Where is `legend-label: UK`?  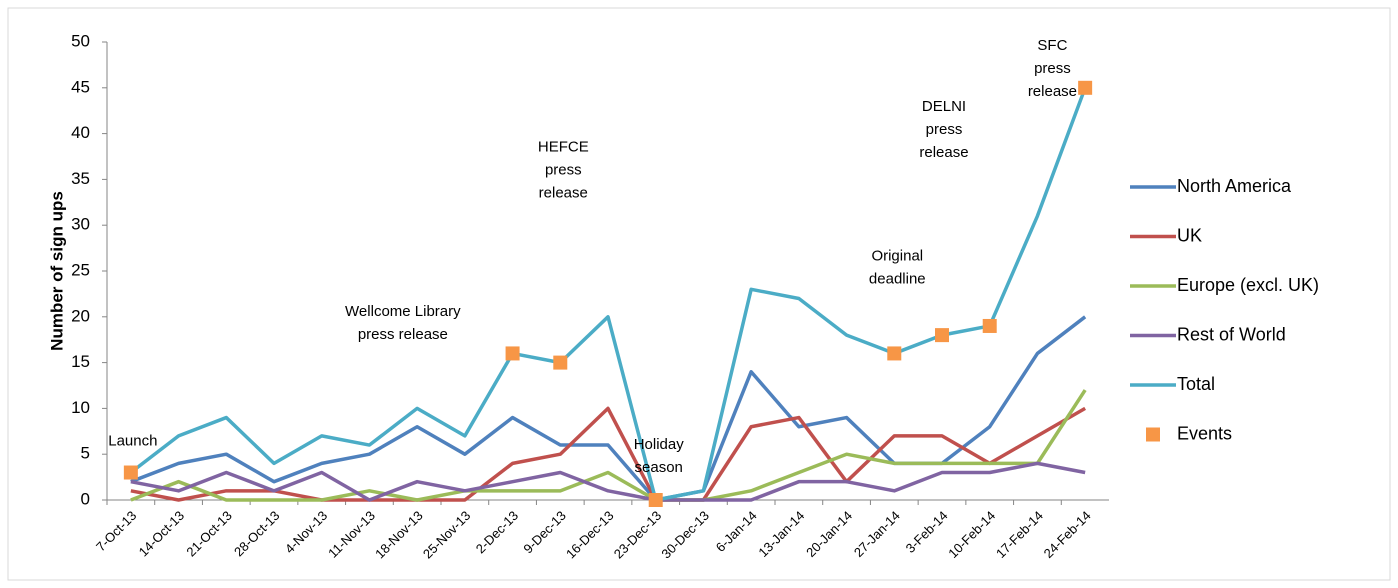
legend-label: UK is located at coordinates (1189, 235).